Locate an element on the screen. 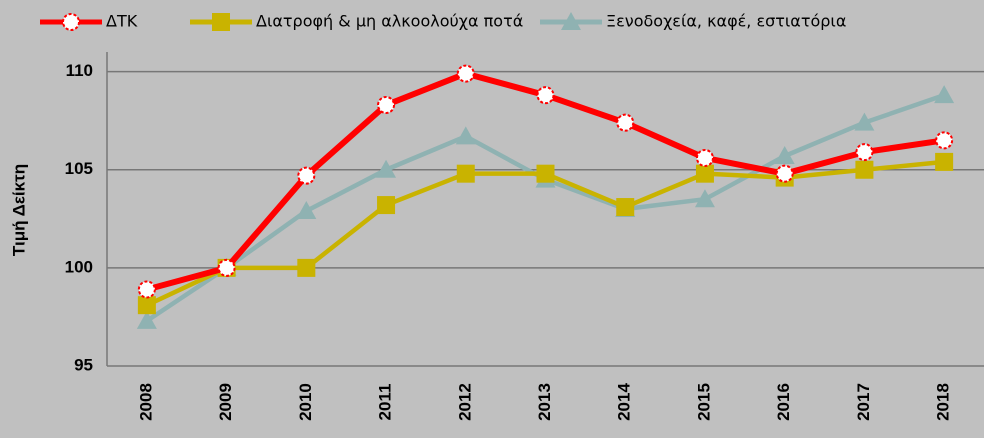 The image size is (984, 438). x-tick-label: 2018 is located at coordinates (943, 402).